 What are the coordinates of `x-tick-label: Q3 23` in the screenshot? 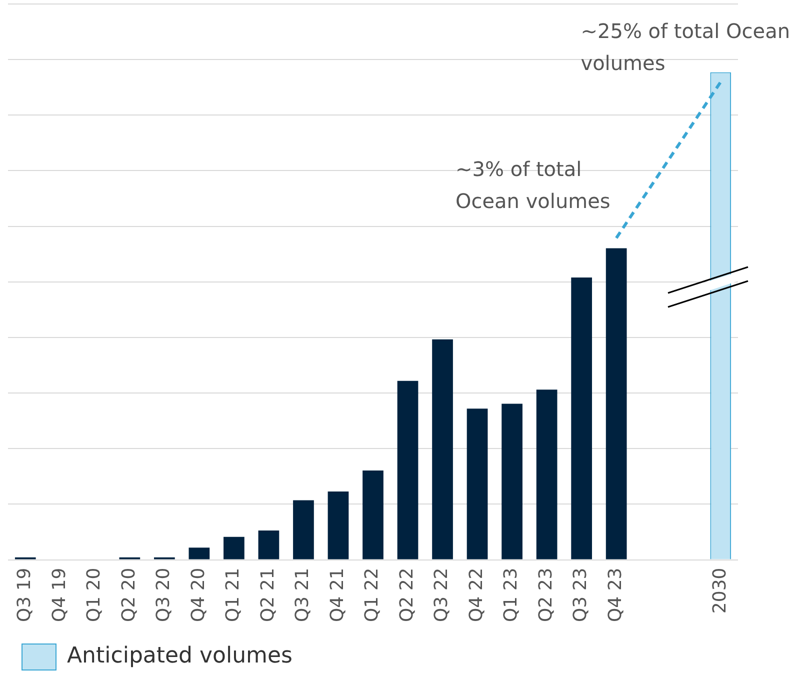 It's located at (581, 595).